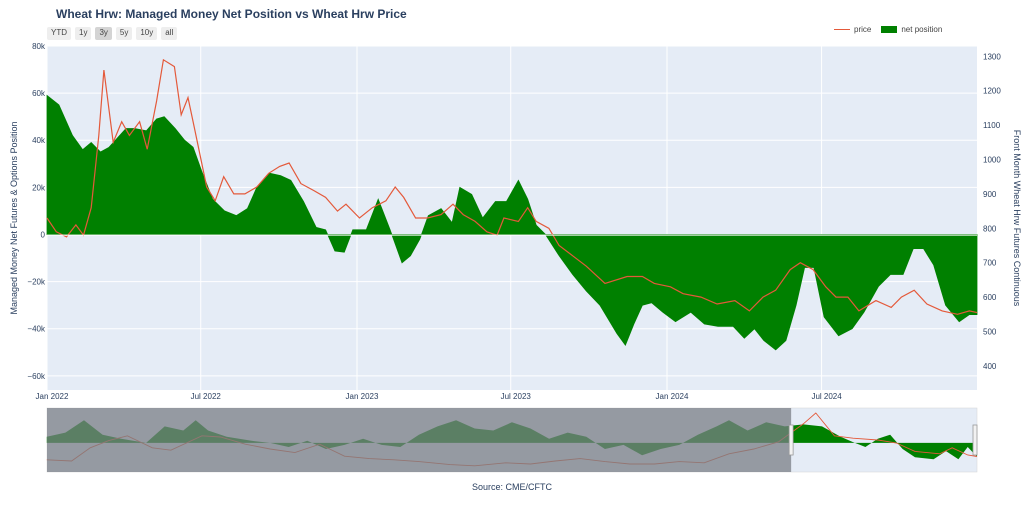 The image size is (1024, 507). I want to click on x-tick-label: Jan 2022, so click(52, 396).